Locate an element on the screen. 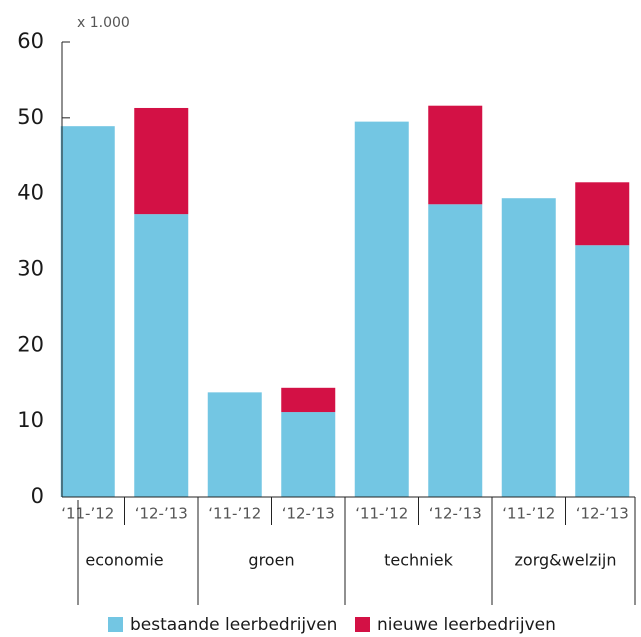 The width and height of the screenshot is (641, 637). group-label: zorg&welzijn is located at coordinates (566, 560).